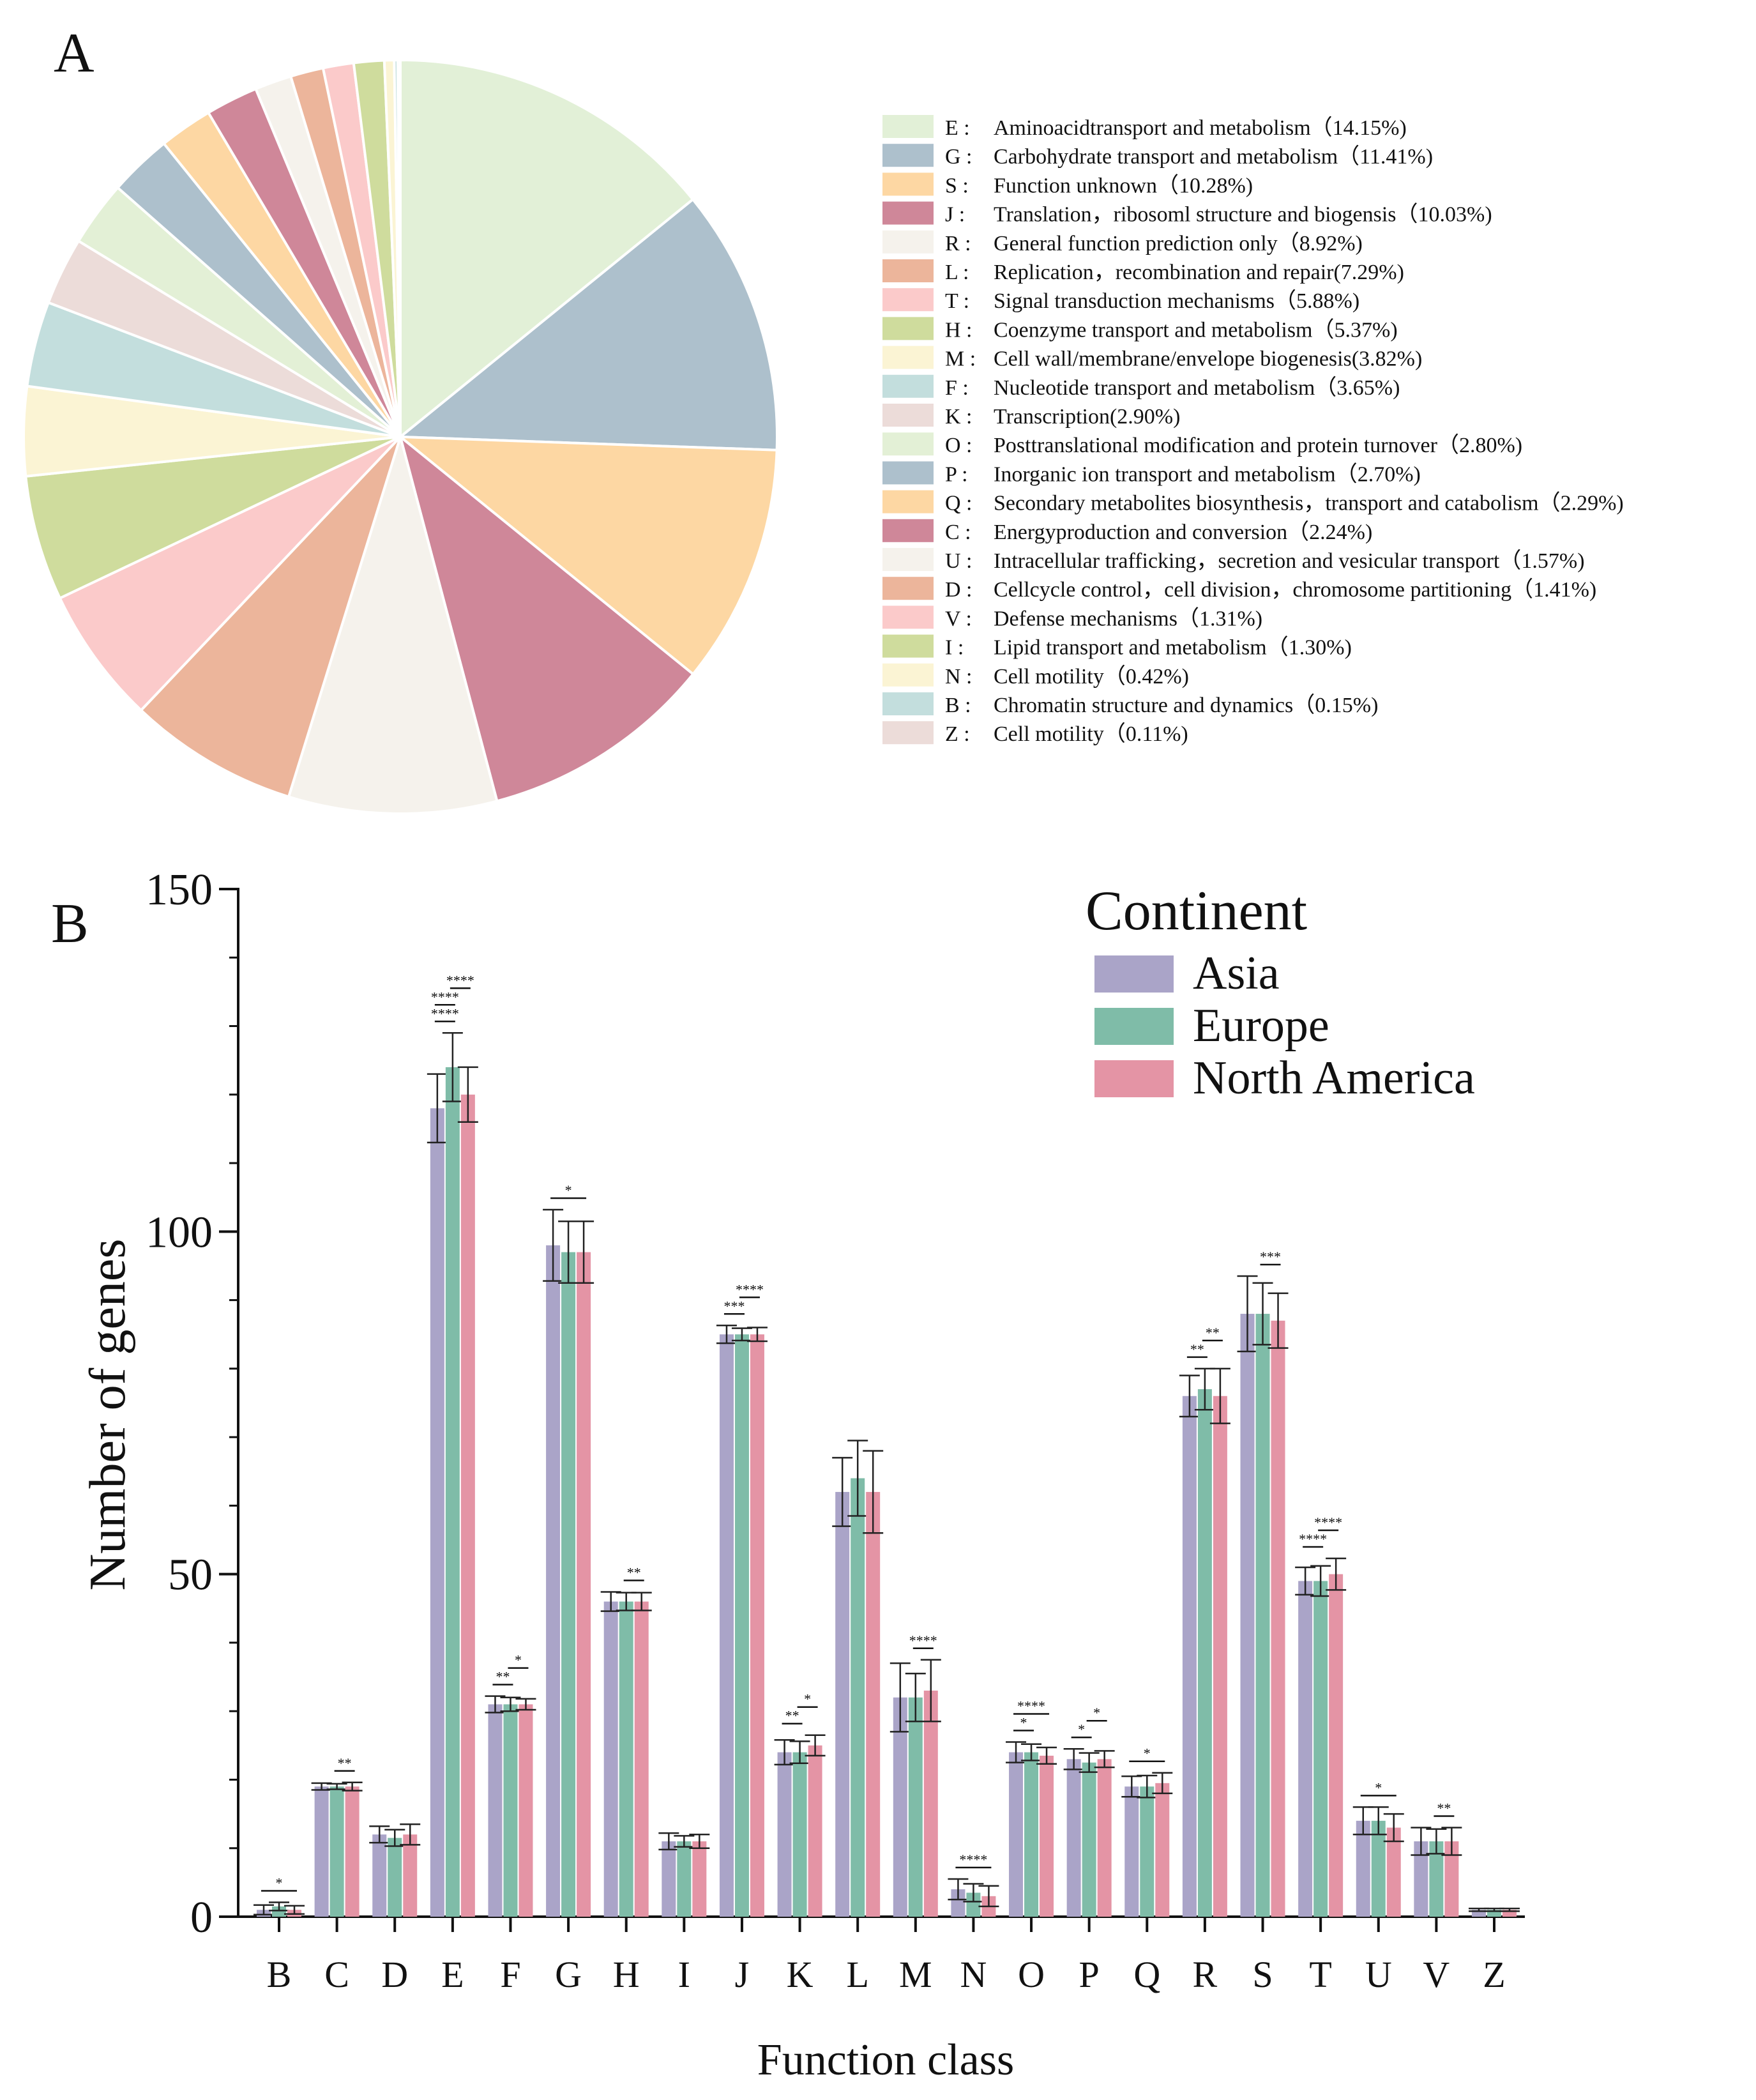  Describe the element at coordinates (842, 1704) in the screenshot. I see `bar-l-asia` at that location.